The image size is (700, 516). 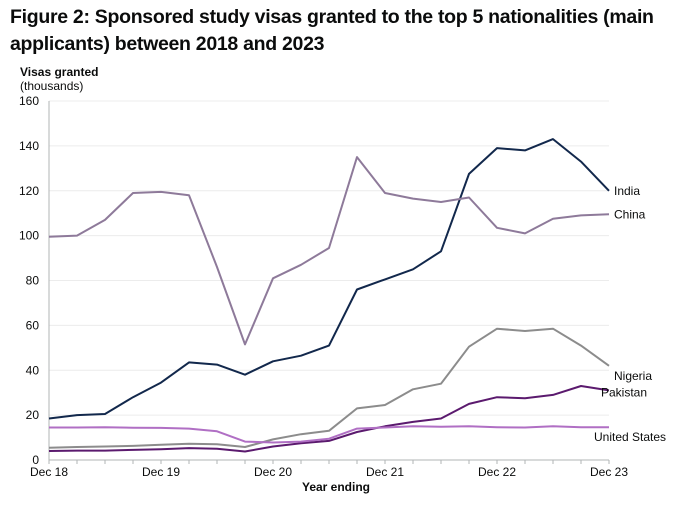 What do you see at coordinates (49, 472) in the screenshot?
I see `x-tick-label: Dec 18` at bounding box center [49, 472].